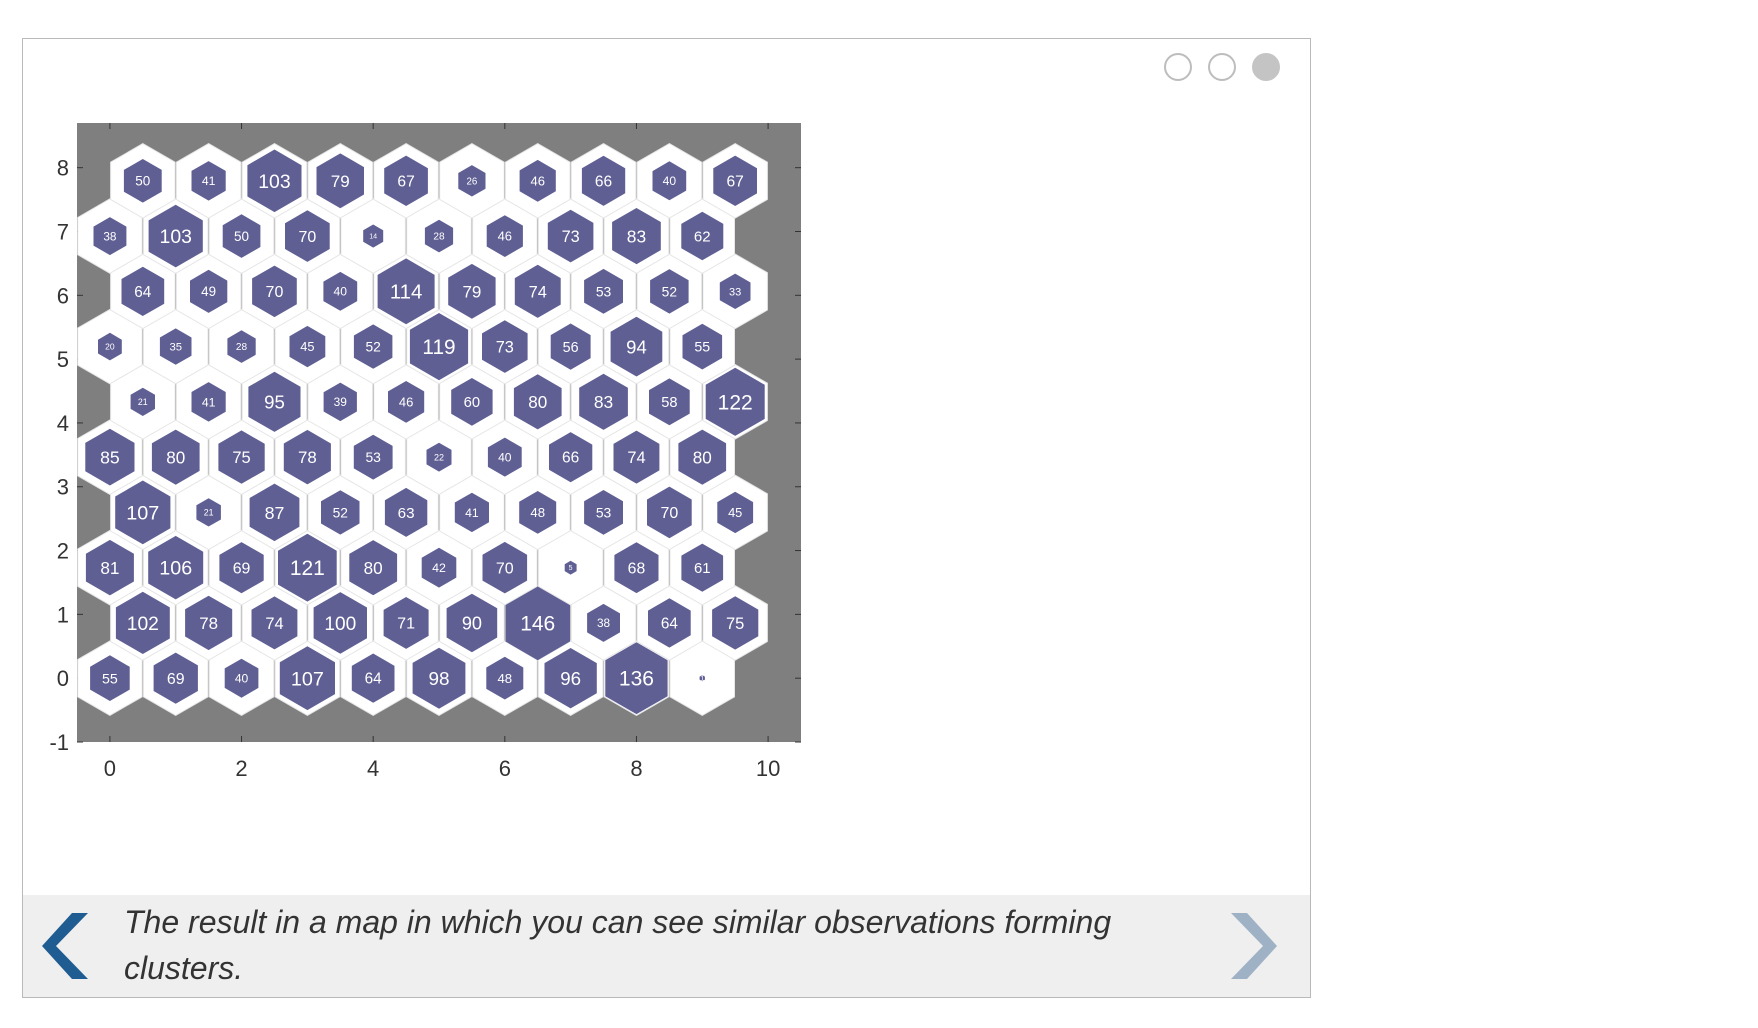  I want to click on hit-count-label: 1, so click(702, 679).